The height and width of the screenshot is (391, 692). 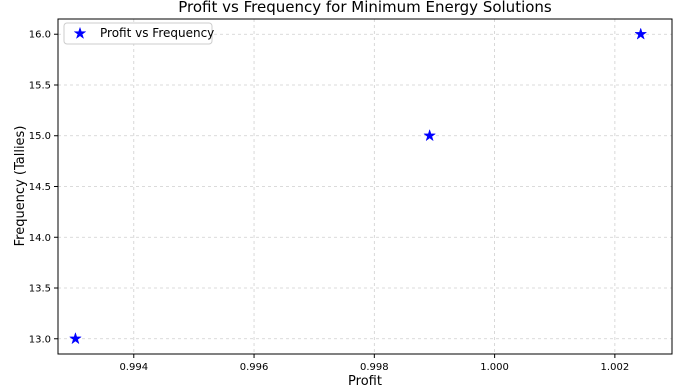 What do you see at coordinates (157, 33) in the screenshot?
I see `legend-label: Profit vs Frequency` at bounding box center [157, 33].